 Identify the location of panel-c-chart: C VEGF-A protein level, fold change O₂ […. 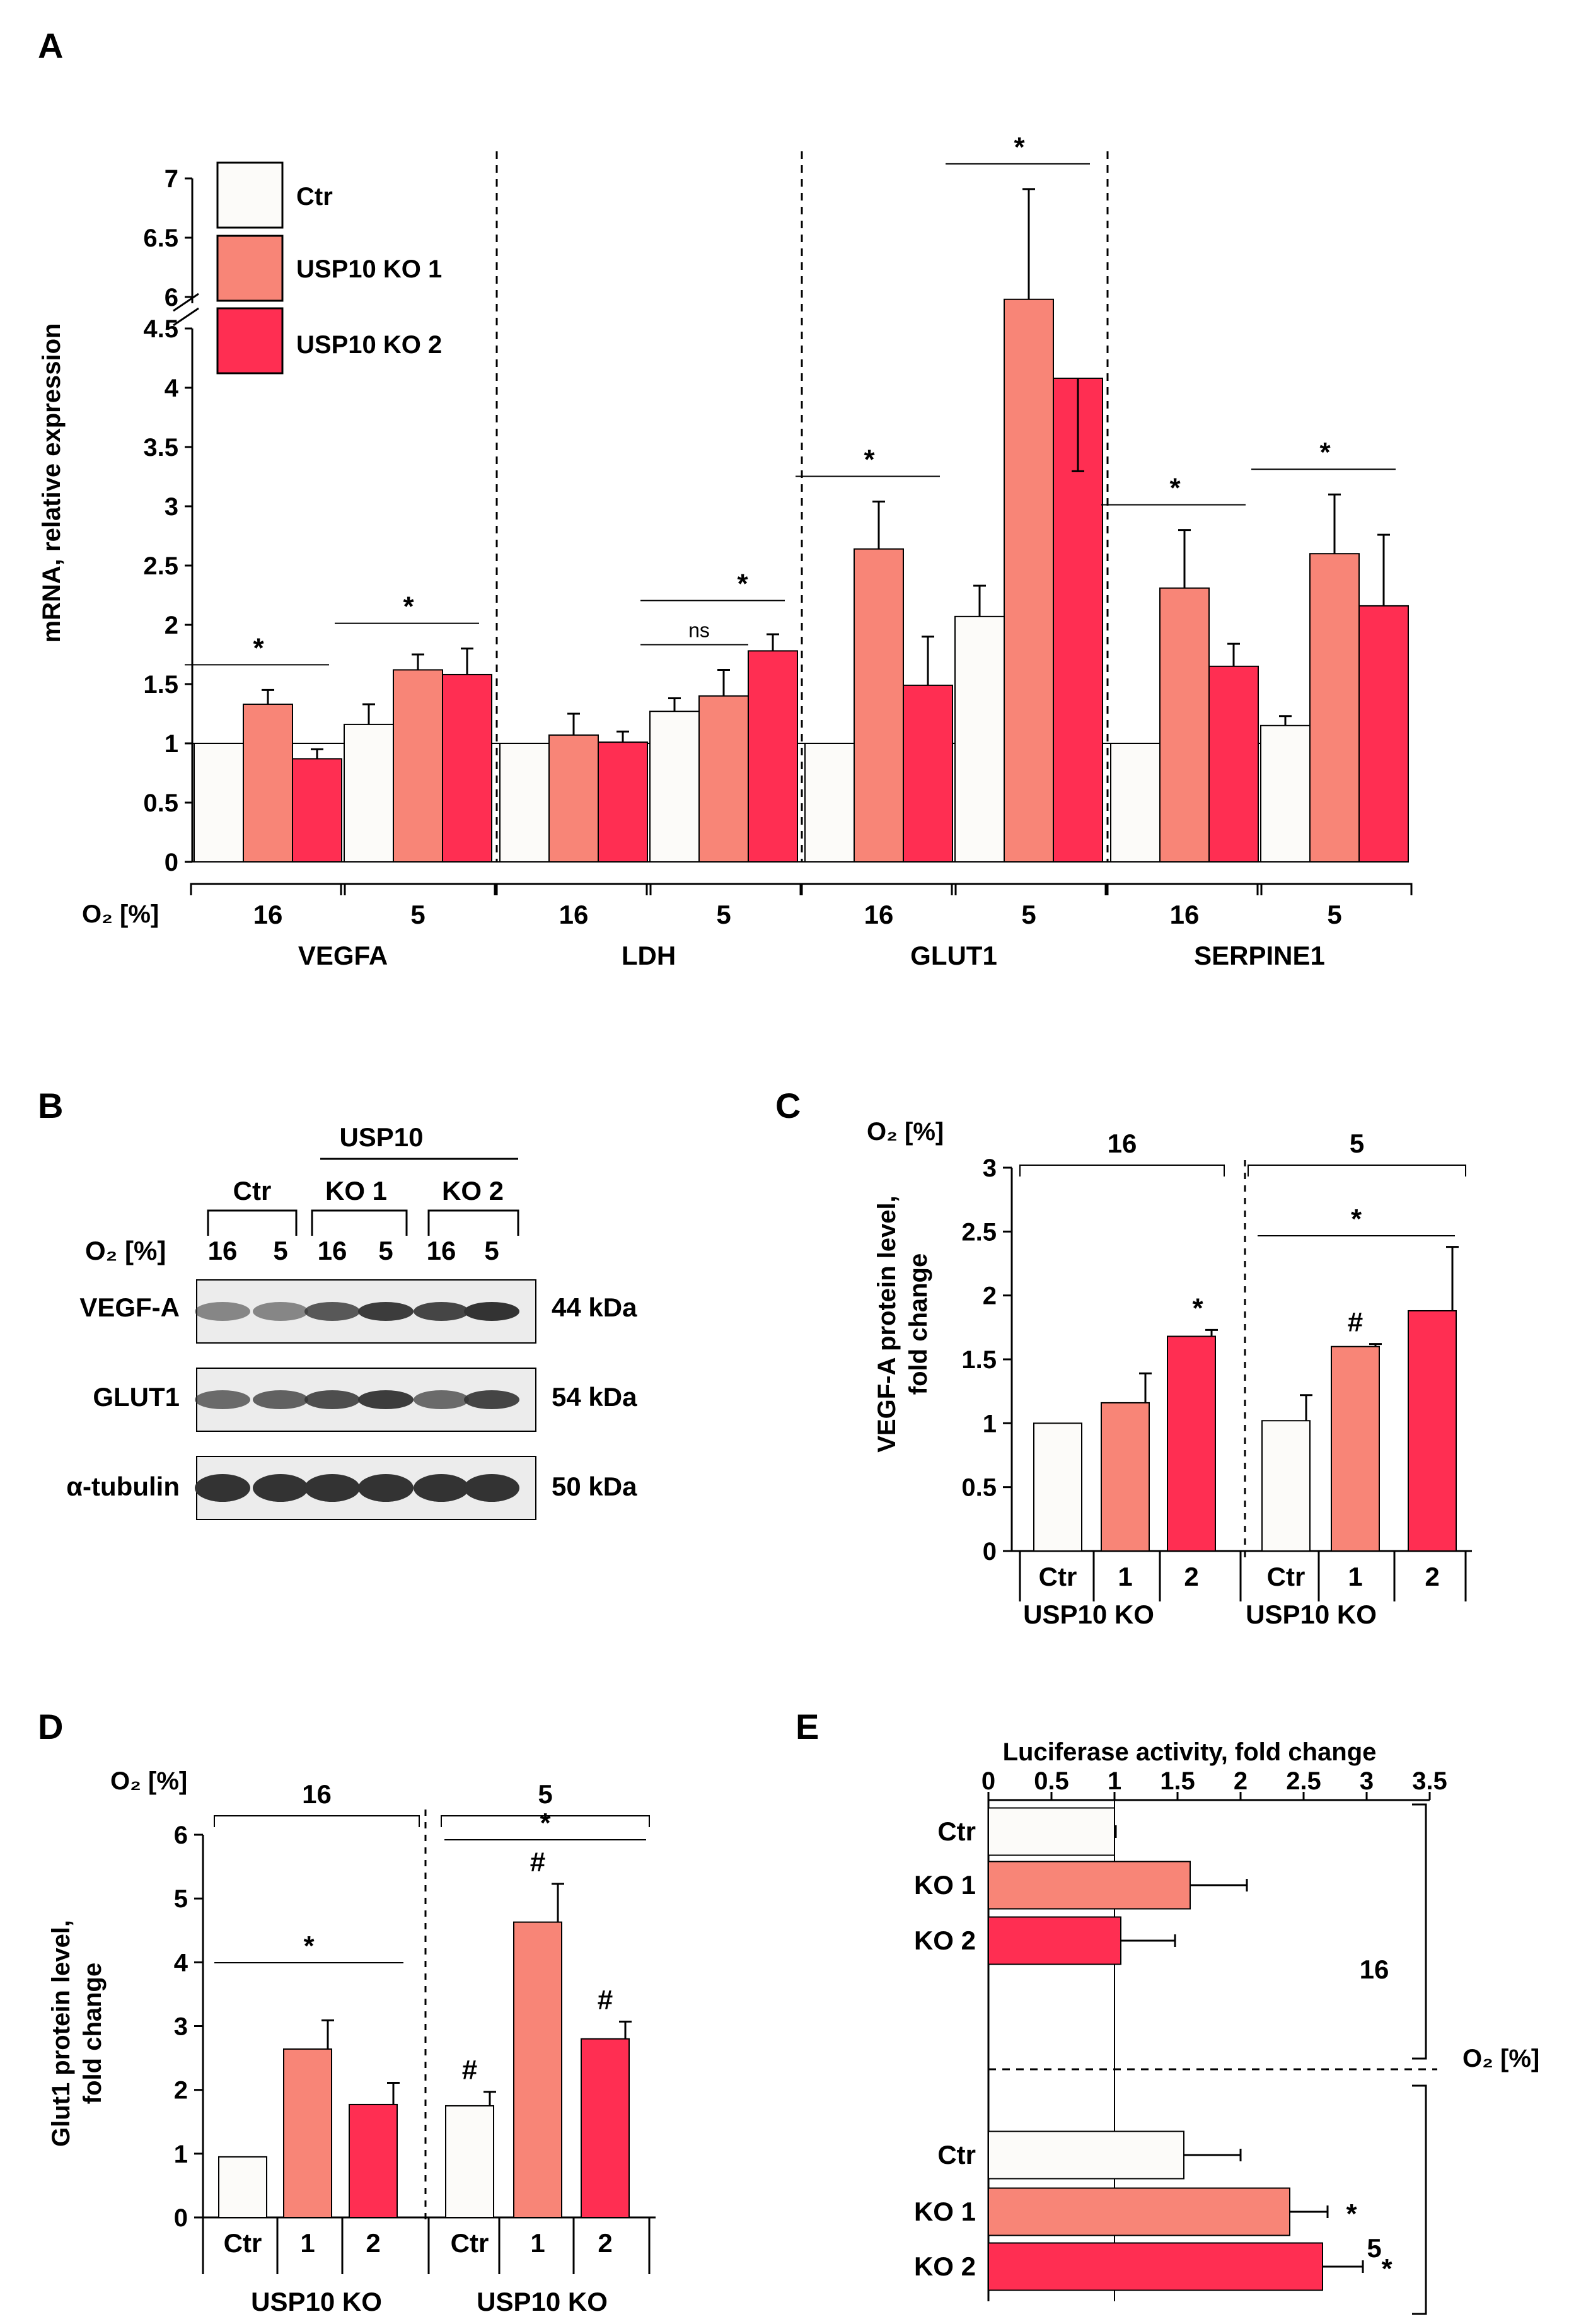
(1123, 1357).